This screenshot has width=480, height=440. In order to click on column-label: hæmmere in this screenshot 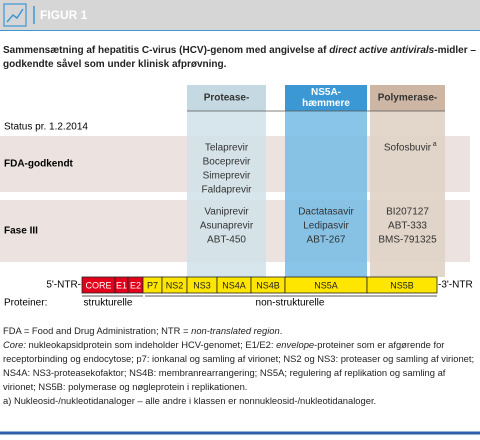, I will do `click(326, 103)`.